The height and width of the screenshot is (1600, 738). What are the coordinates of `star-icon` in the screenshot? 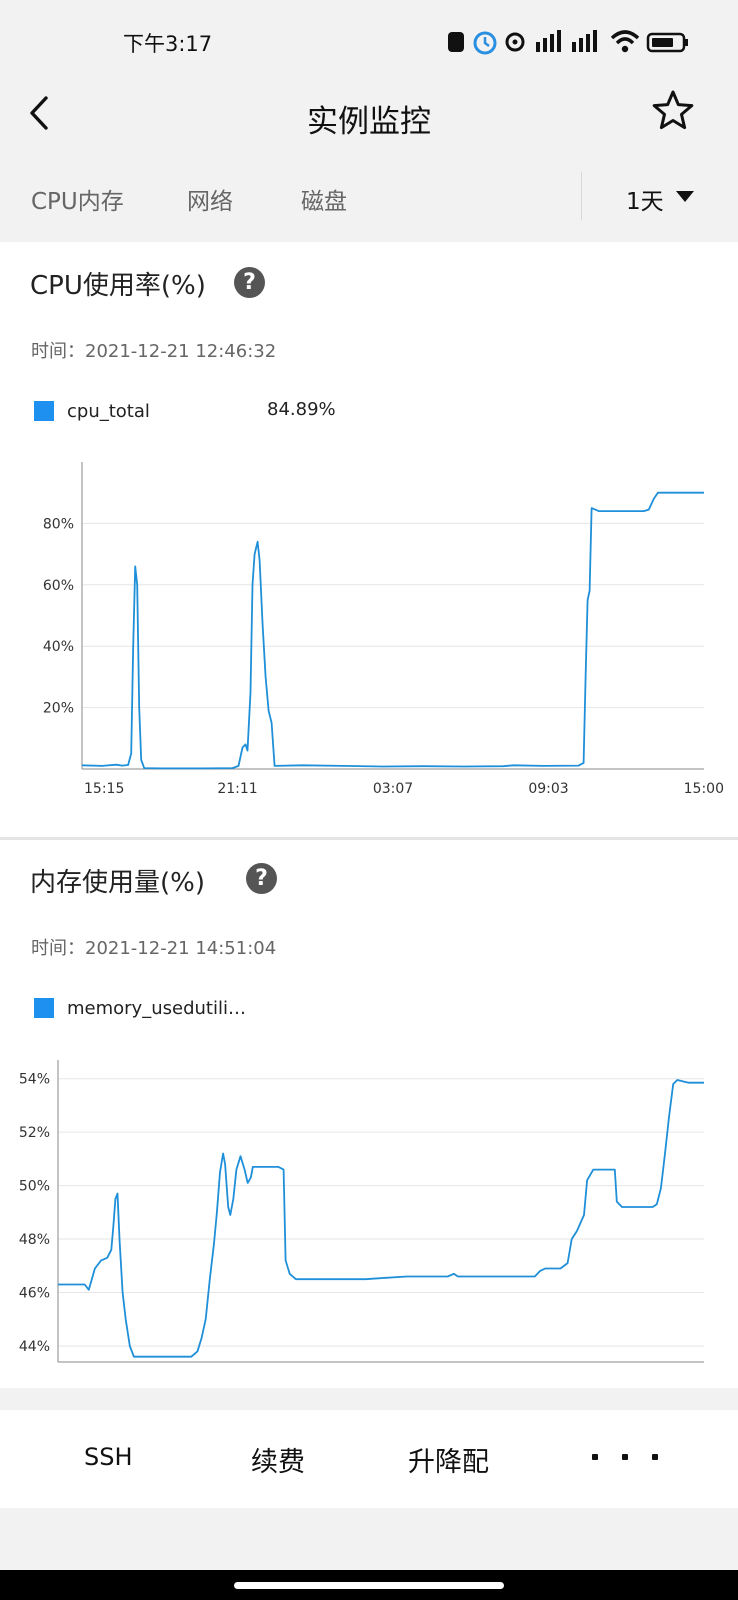 It's located at (673, 111).